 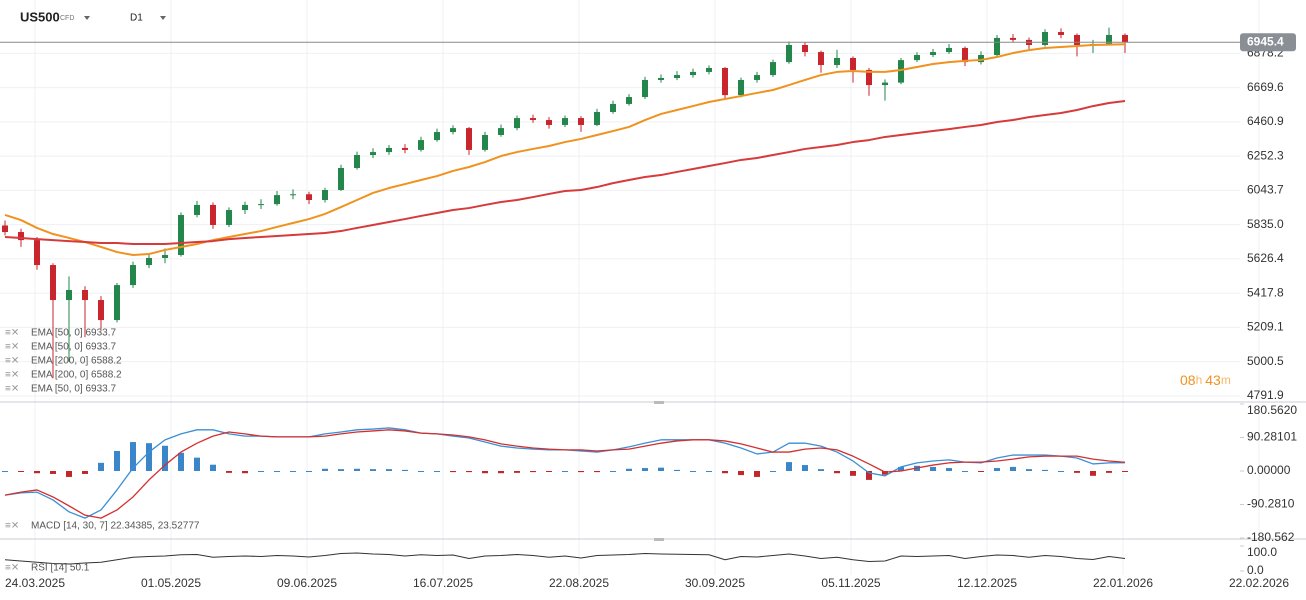 I want to click on x-tick-label: 16.07.2025, so click(x=443, y=583).